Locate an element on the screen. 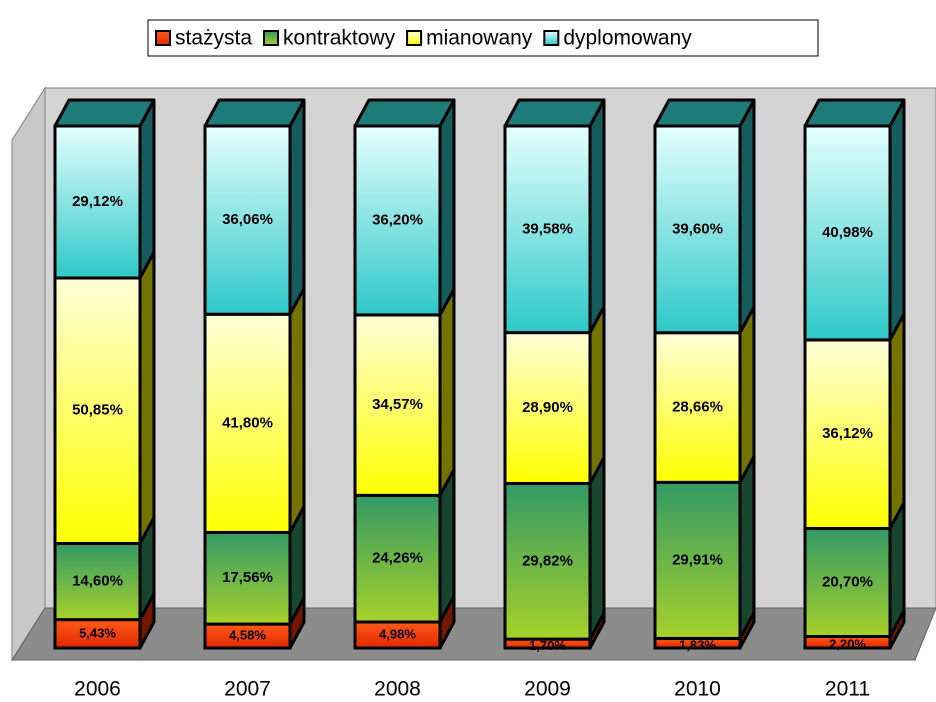 The image size is (936, 702). data-label: 2,20% is located at coordinates (847, 644).